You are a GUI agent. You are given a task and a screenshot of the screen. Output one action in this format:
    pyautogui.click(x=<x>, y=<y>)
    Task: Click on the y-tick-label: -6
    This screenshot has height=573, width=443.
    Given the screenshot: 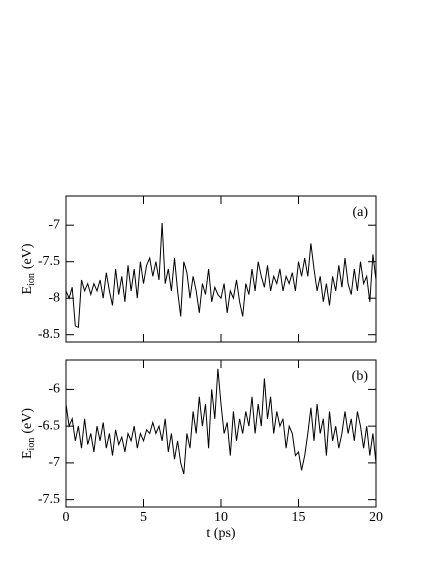 What is the action you would take?
    pyautogui.click(x=54, y=389)
    